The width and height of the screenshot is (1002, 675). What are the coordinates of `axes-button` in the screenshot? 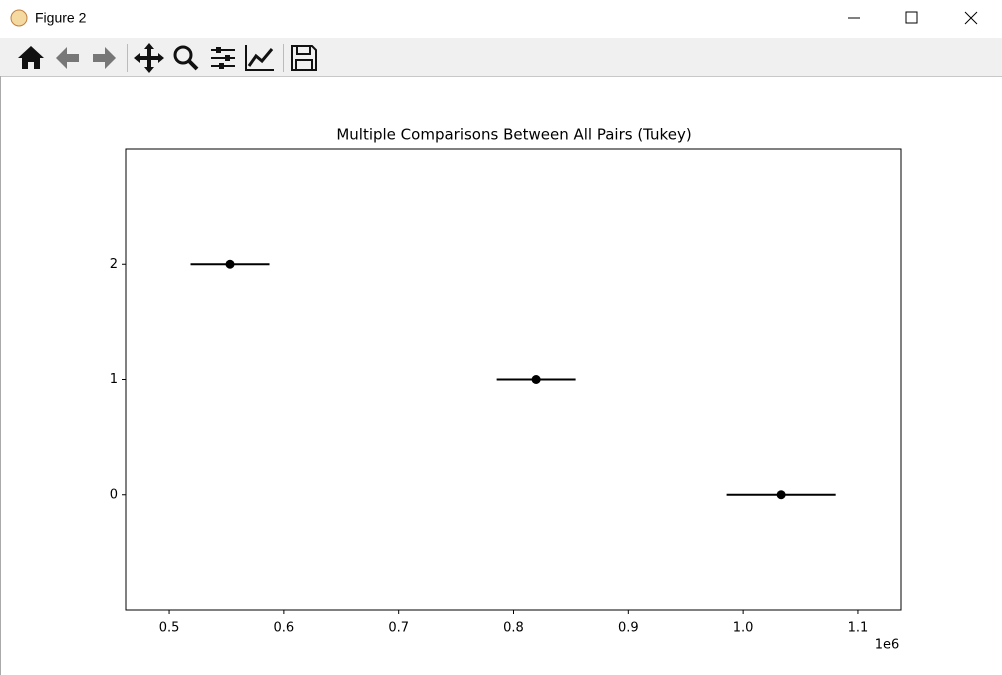 It's located at (259, 58).